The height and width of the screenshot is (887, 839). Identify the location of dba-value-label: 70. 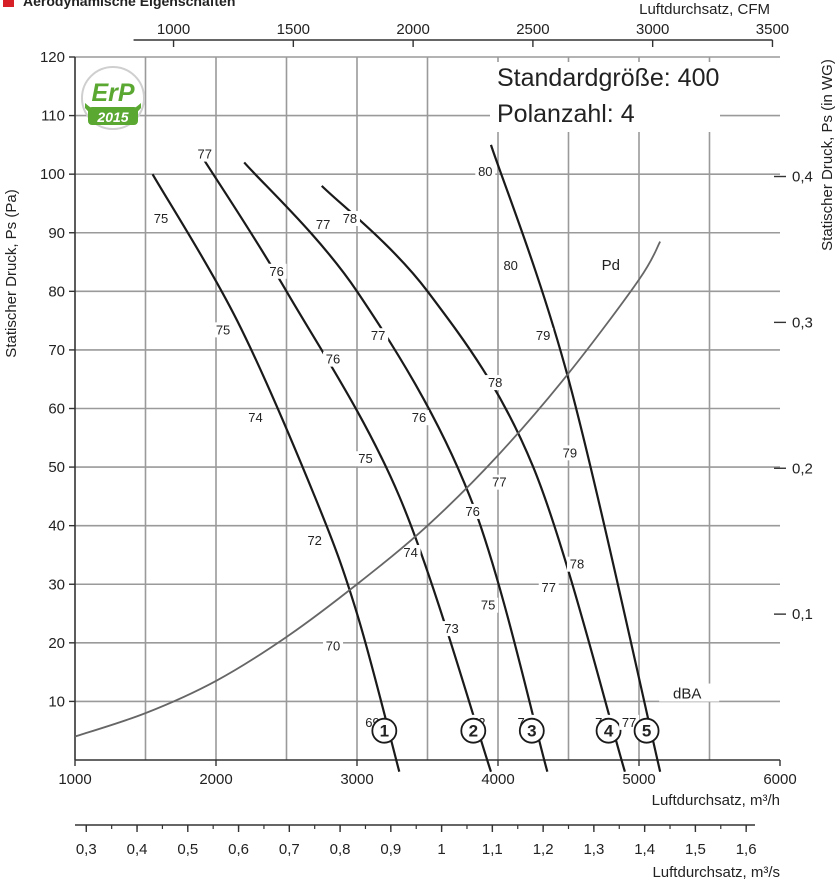
(333, 646).